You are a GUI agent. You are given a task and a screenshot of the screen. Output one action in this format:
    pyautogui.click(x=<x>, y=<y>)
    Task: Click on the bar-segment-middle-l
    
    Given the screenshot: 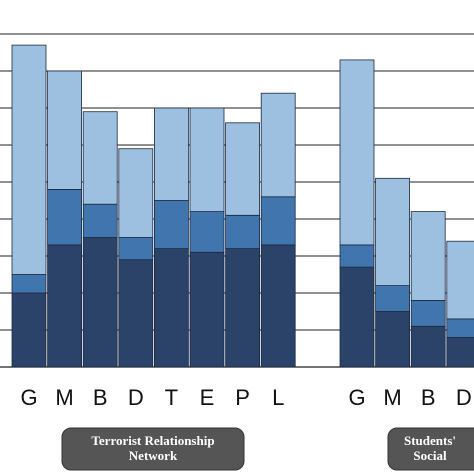 What is the action you would take?
    pyautogui.click(x=278, y=221)
    